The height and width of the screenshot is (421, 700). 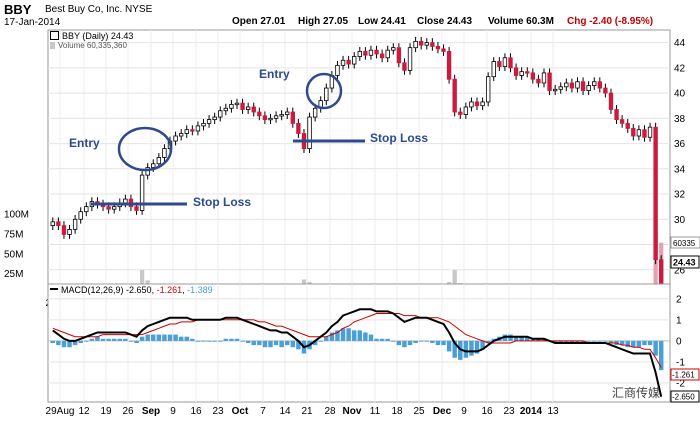 What do you see at coordinates (13, 274) in the screenshot?
I see `volume-tick-label: 25M` at bounding box center [13, 274].